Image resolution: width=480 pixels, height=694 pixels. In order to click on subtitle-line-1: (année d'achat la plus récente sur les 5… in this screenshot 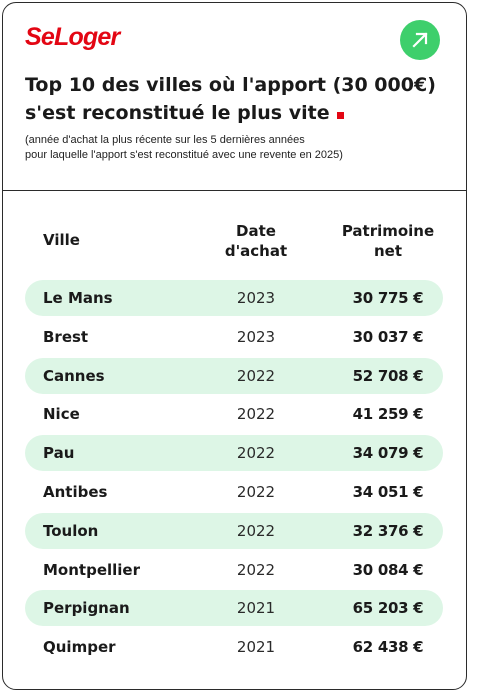, I will do `click(165, 140)`.